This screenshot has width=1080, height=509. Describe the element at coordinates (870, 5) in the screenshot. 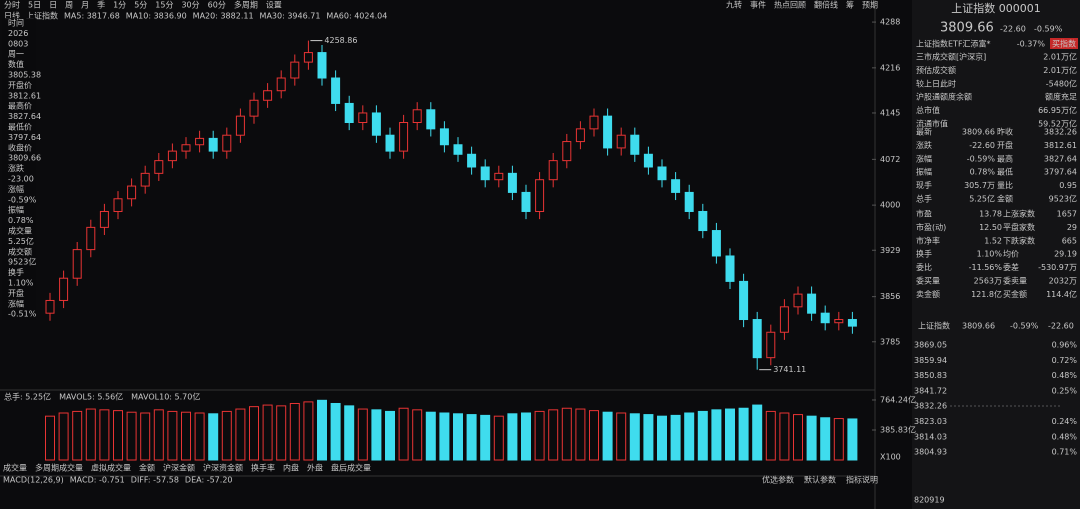

I see `tool-button: 预期` at that location.